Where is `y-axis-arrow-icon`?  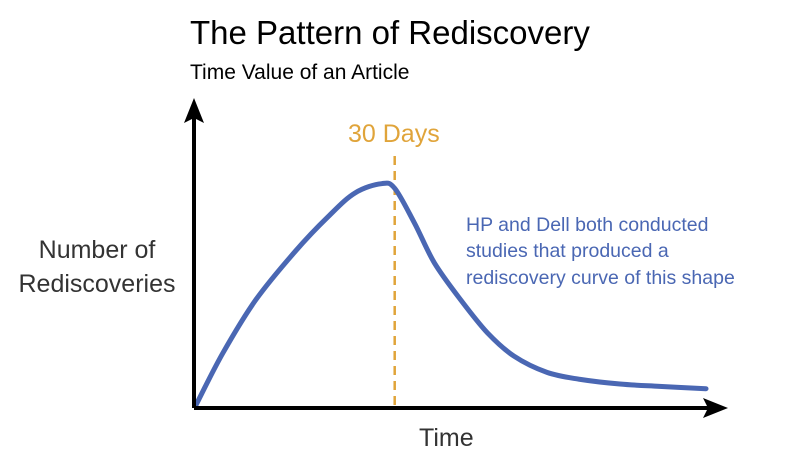
y-axis-arrow-icon is located at coordinates (194, 110).